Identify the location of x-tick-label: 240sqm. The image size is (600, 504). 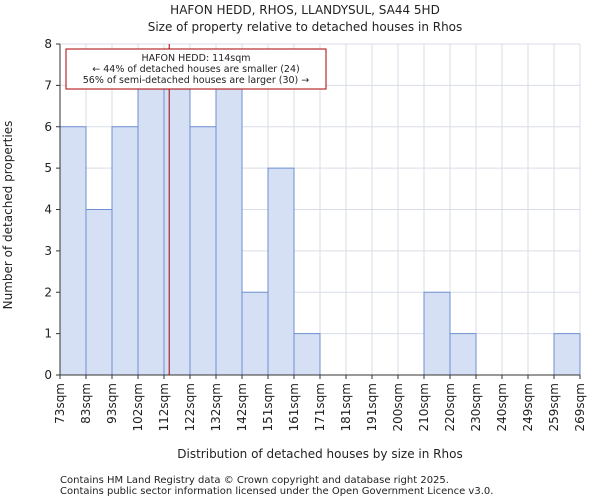
(502, 407).